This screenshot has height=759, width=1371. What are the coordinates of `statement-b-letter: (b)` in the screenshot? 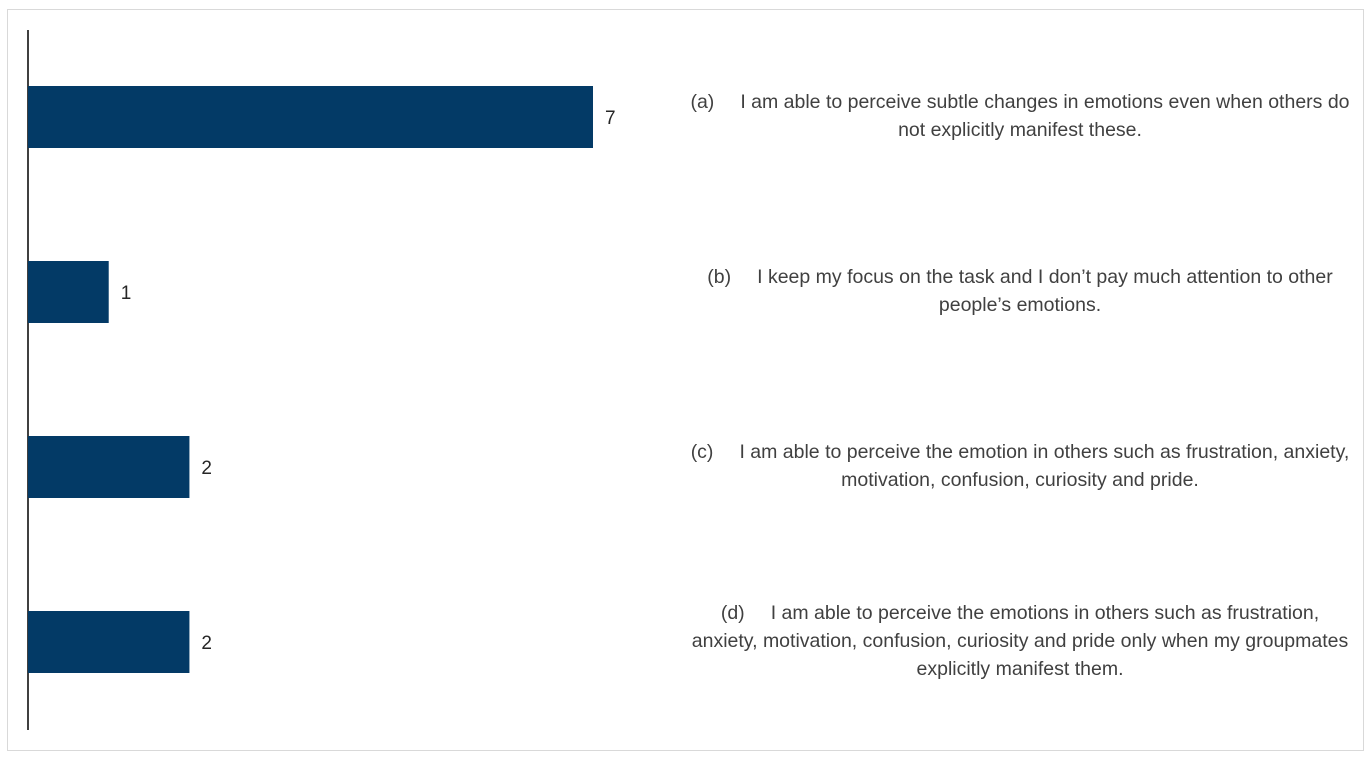 It's located at (719, 277).